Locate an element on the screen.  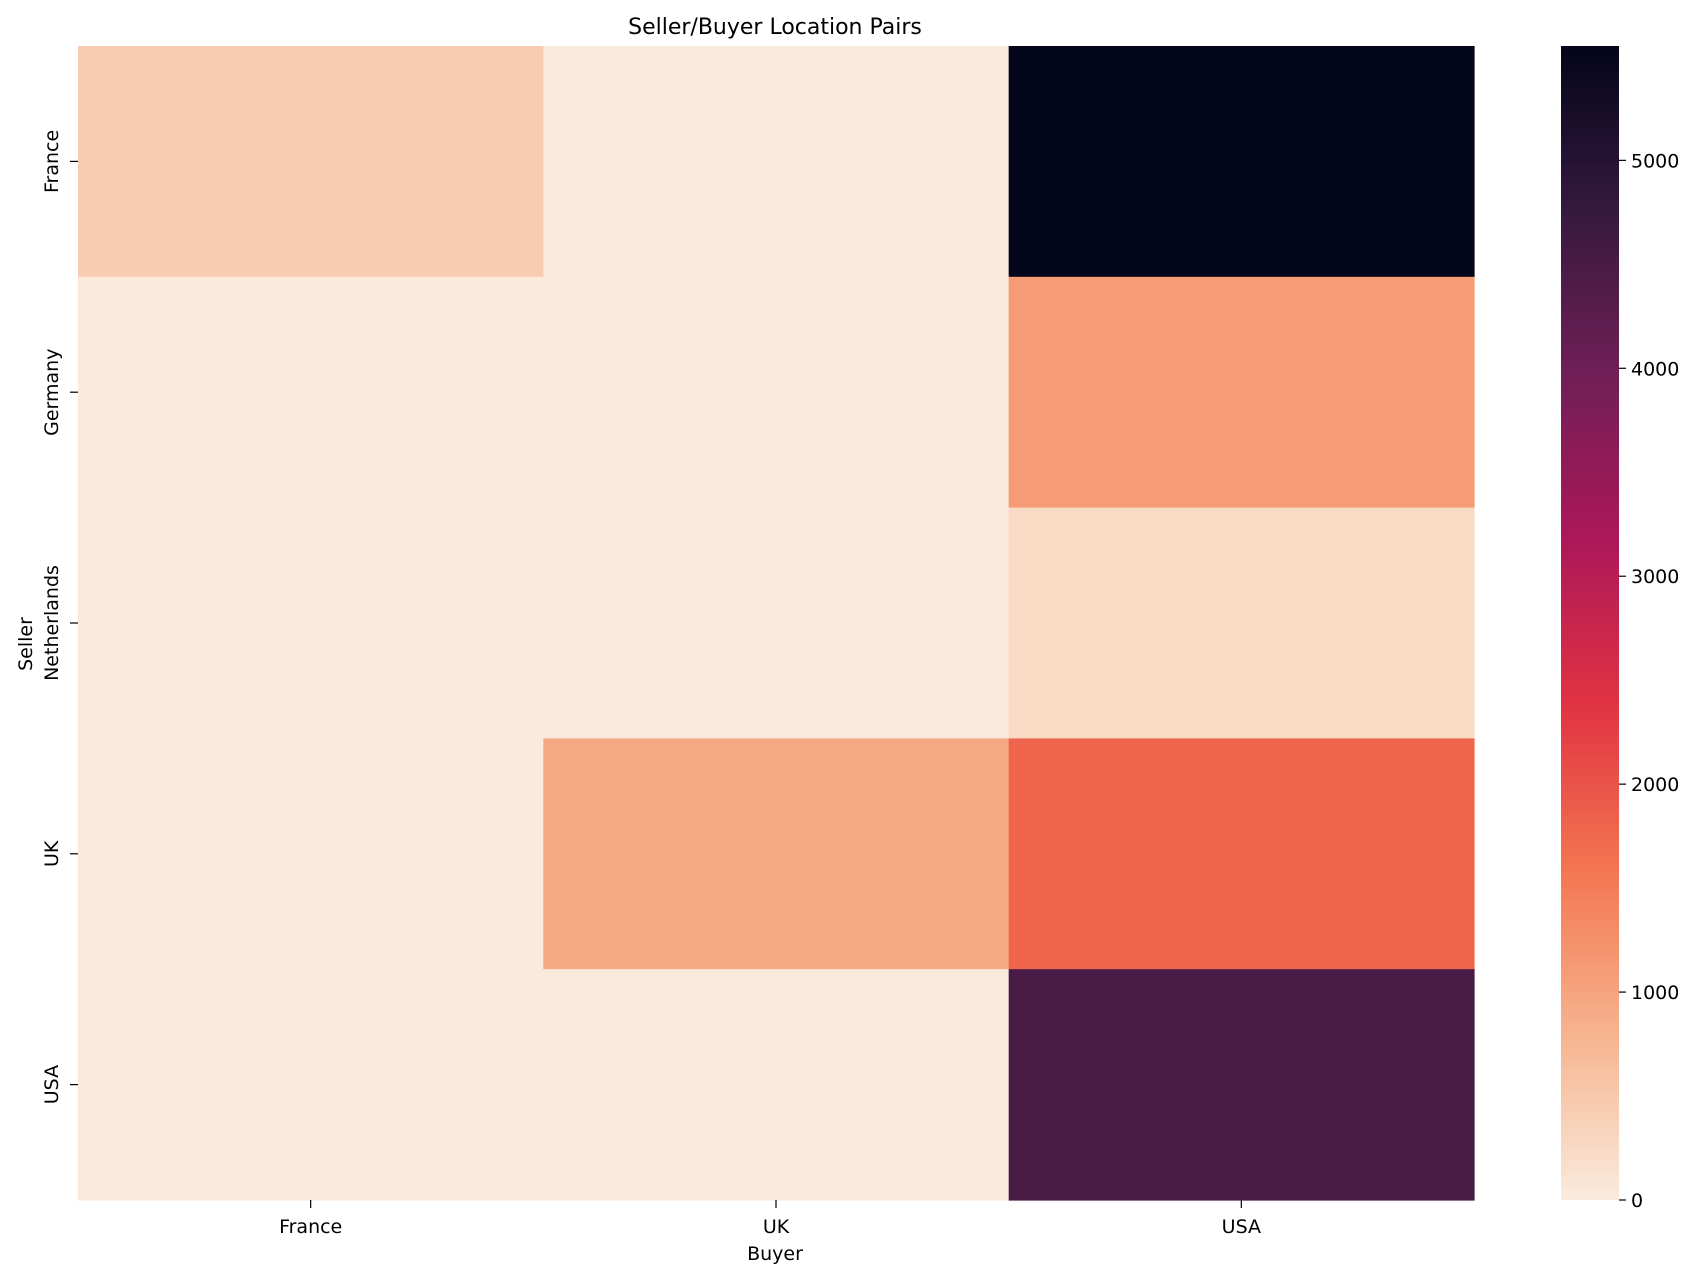
x-axis: France UK USA is located at coordinates (770, 1219).